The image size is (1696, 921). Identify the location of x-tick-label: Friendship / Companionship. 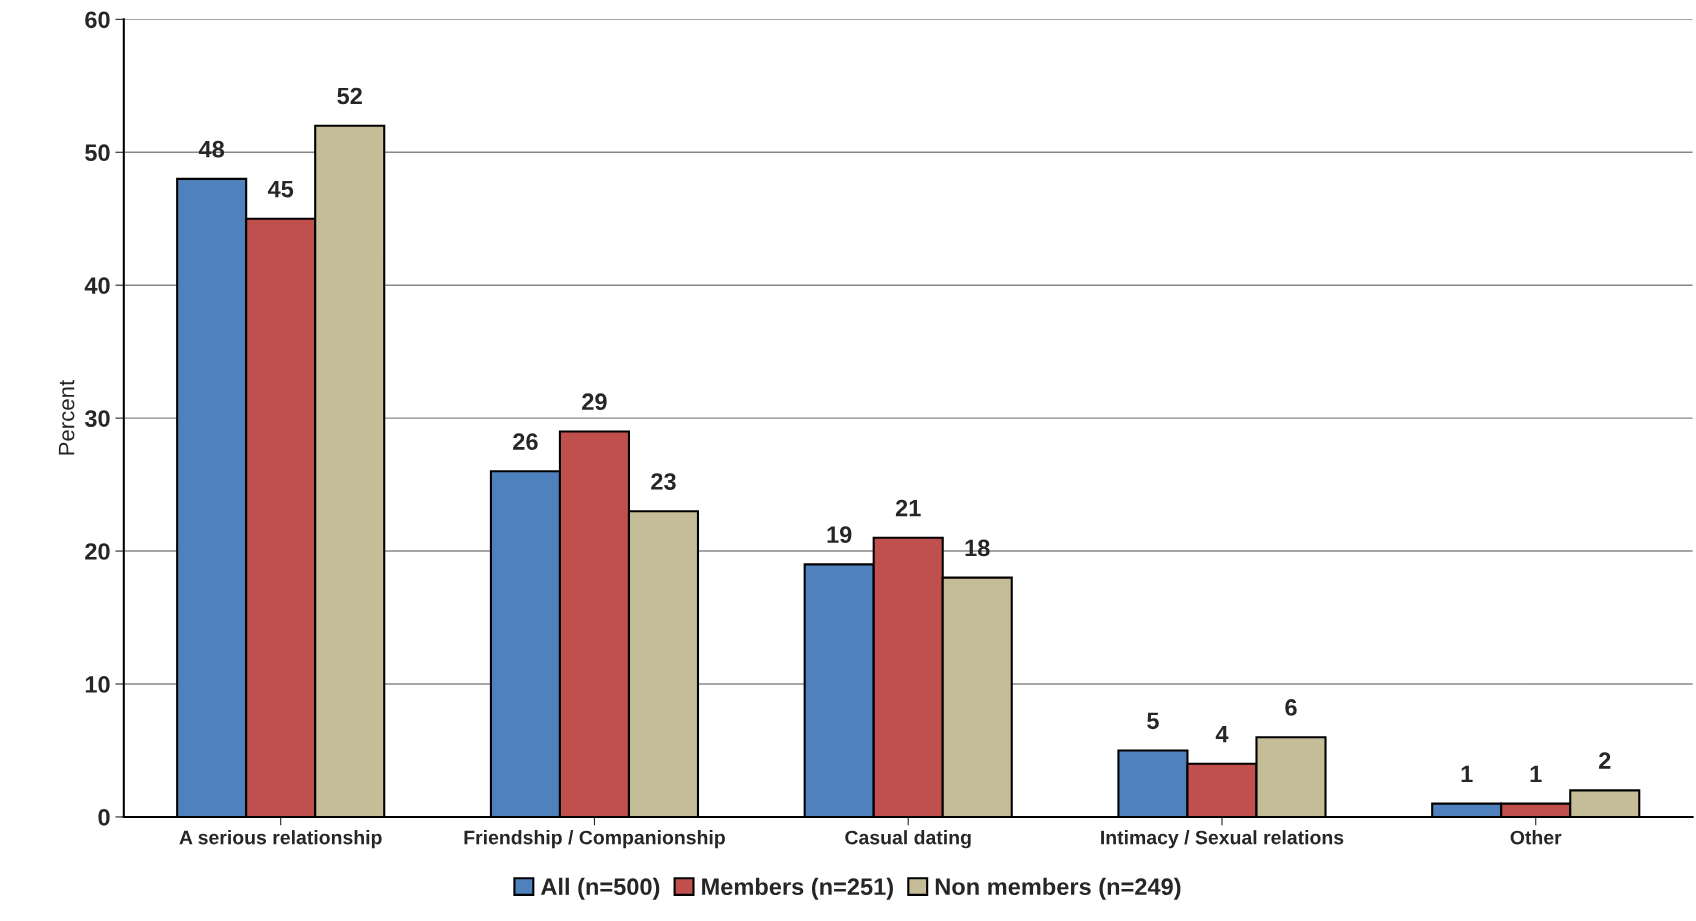
(594, 839).